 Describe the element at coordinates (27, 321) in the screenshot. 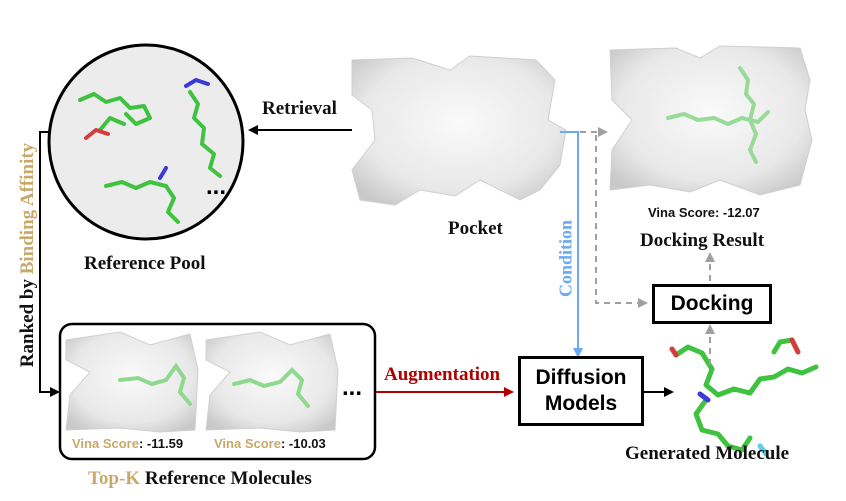

I see `ranked-prefix: Ranked by` at that location.